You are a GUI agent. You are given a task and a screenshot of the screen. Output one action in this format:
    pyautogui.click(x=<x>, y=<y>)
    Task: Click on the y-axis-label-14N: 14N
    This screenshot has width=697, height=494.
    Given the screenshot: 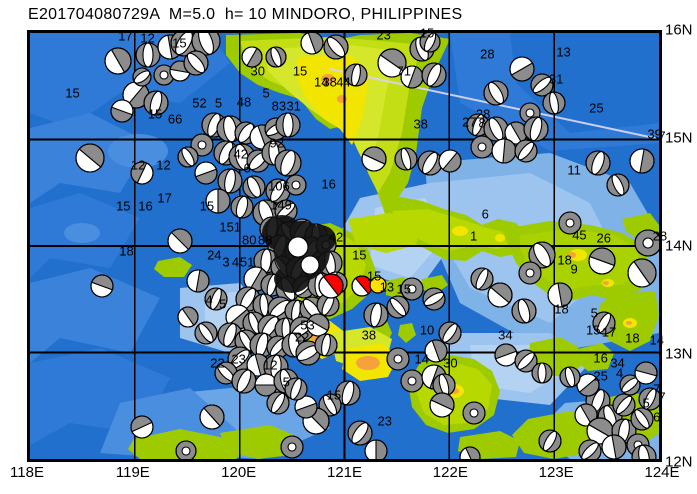 What is the action you would take?
    pyautogui.click(x=679, y=246)
    